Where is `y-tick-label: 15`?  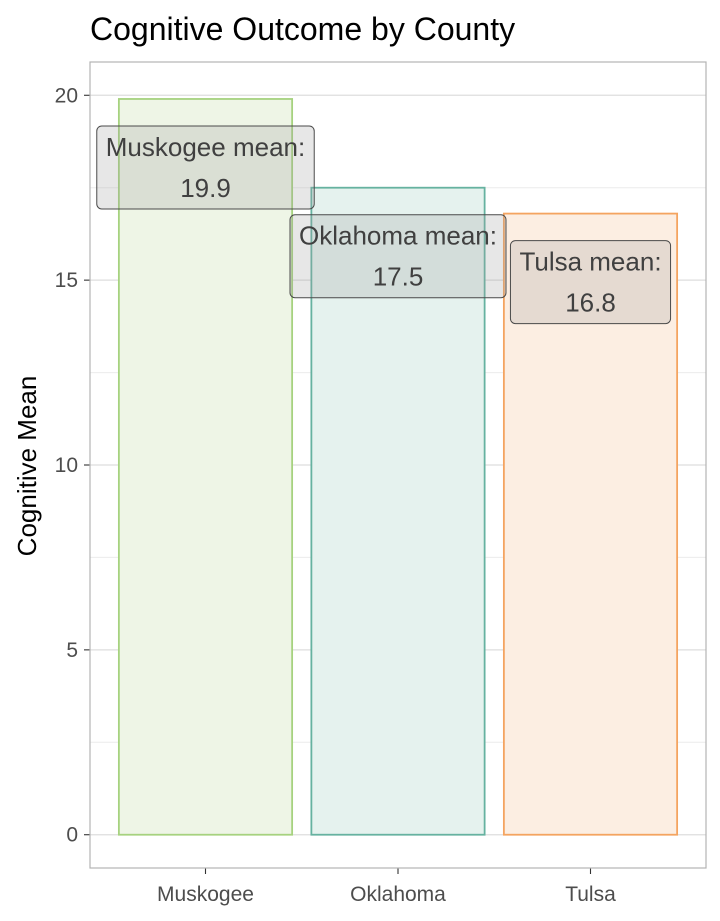 y-tick-label: 15 is located at coordinates (66, 280).